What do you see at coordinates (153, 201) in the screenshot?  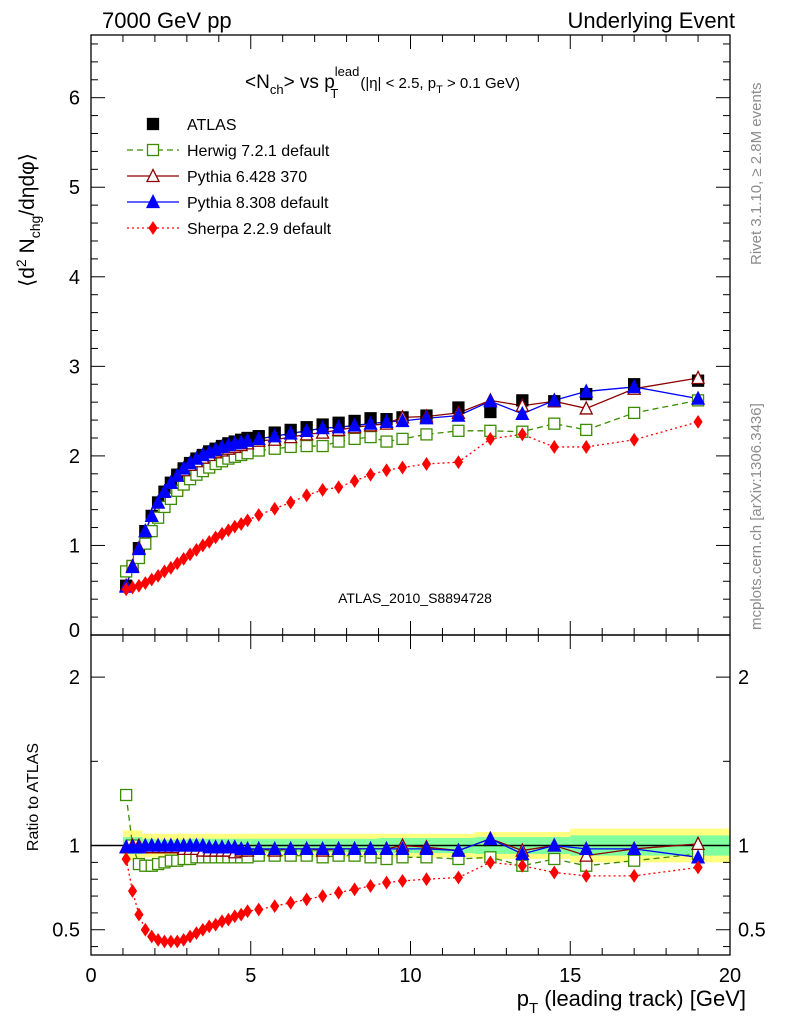 I see `legend-pythia8-marker` at bounding box center [153, 201].